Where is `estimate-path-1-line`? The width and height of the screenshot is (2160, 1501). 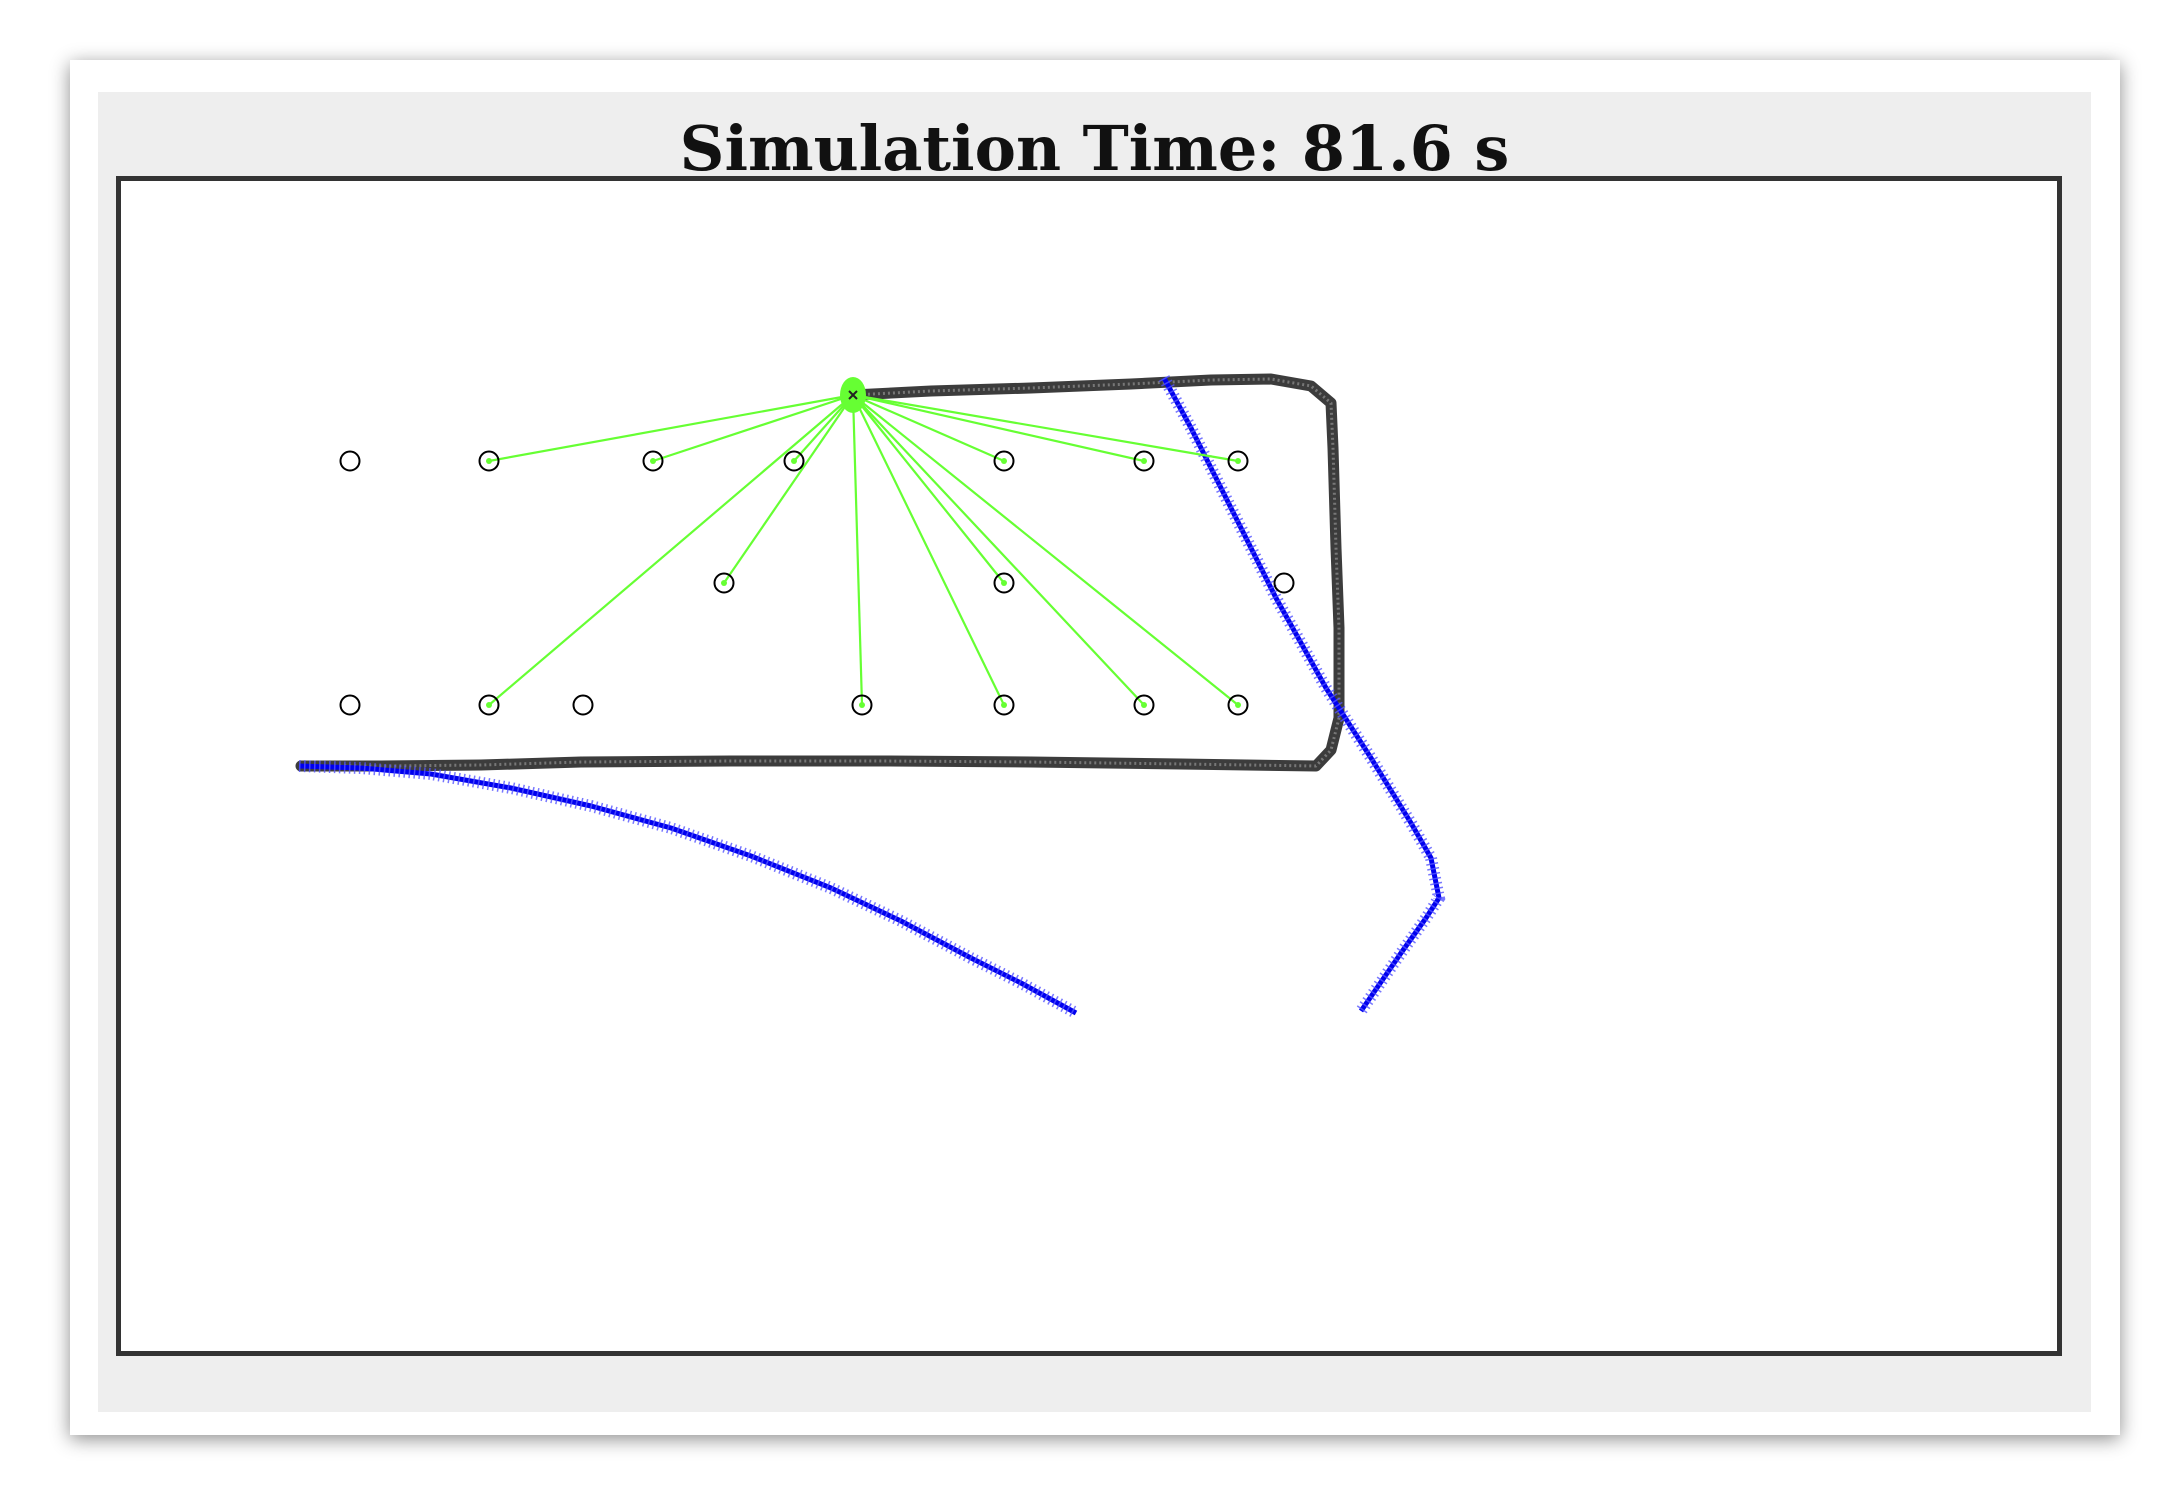
estimate-path-1-line is located at coordinates (688, 889).